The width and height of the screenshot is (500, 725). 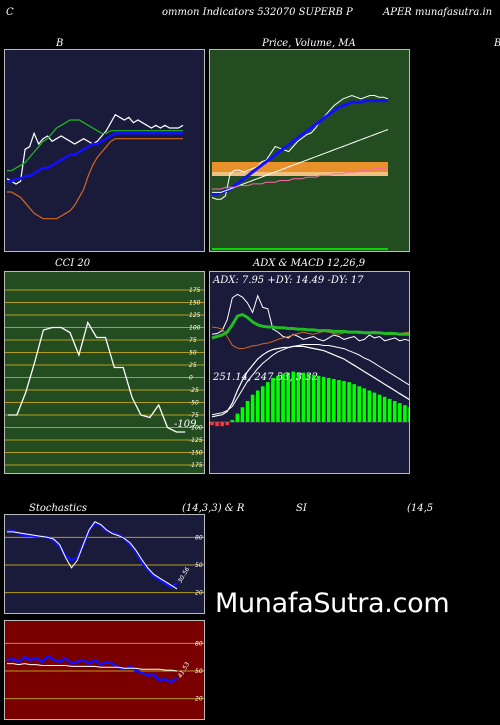 I want to click on price-ma-short-line, so click(x=300, y=147).